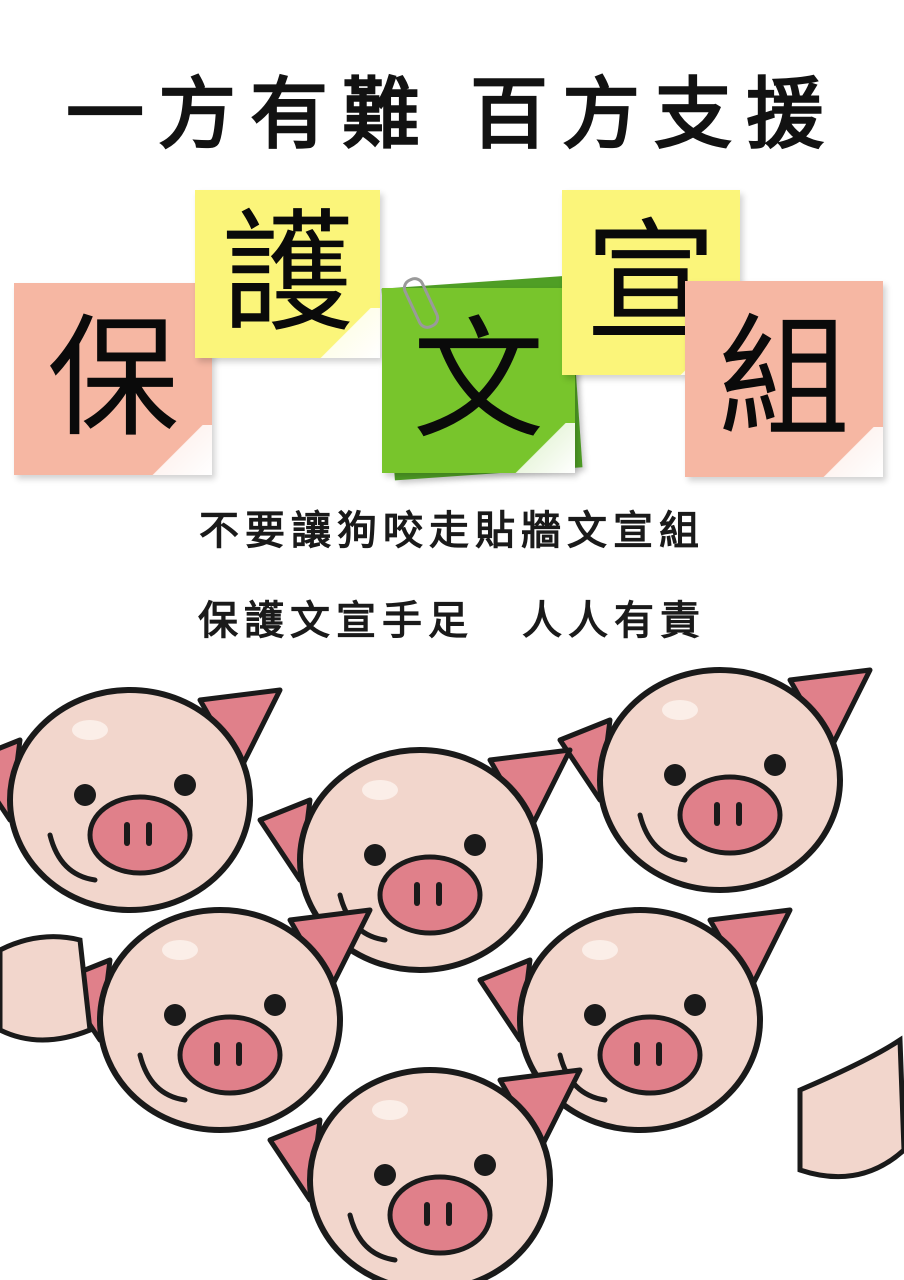  I want to click on slogan-2-right: 人人有責, so click(614, 620).